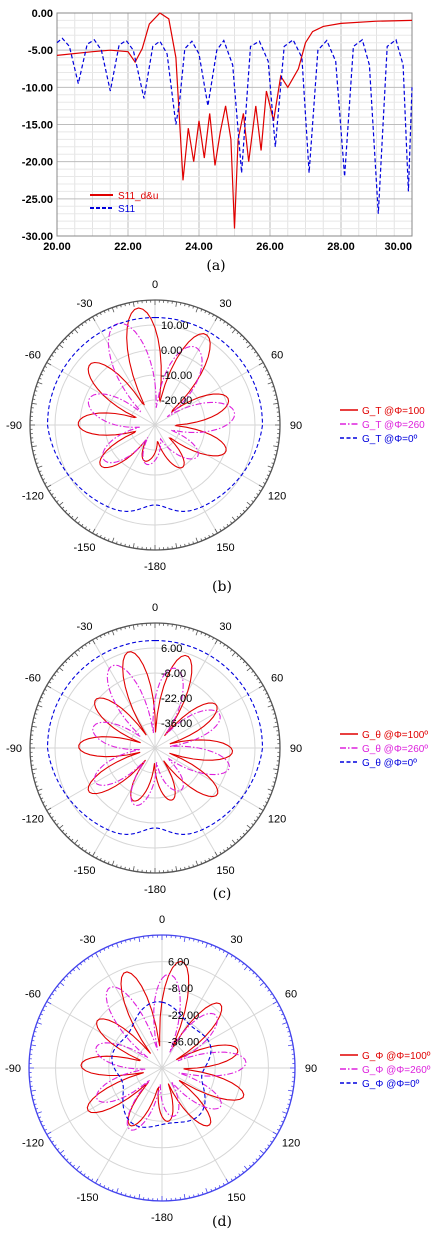  Describe the element at coordinates (395, 749) in the screenshot. I see `legend-label: G_θ @Φ=260º` at that location.